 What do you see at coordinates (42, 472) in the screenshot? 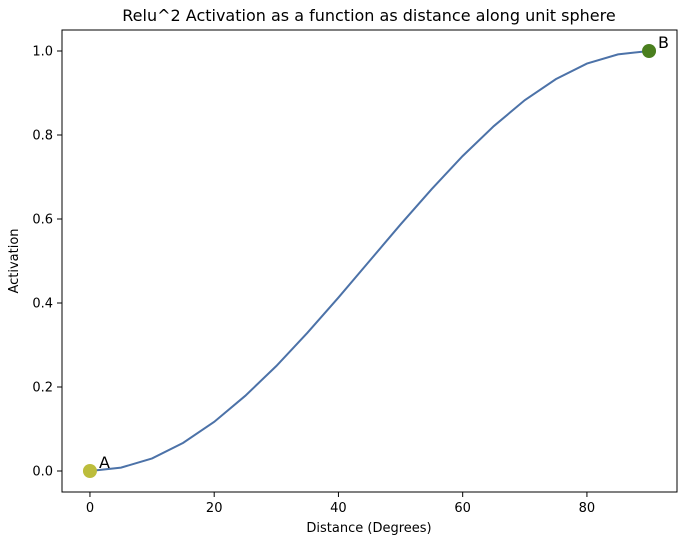
I see `y-tick-label: 0.0` at bounding box center [42, 472].